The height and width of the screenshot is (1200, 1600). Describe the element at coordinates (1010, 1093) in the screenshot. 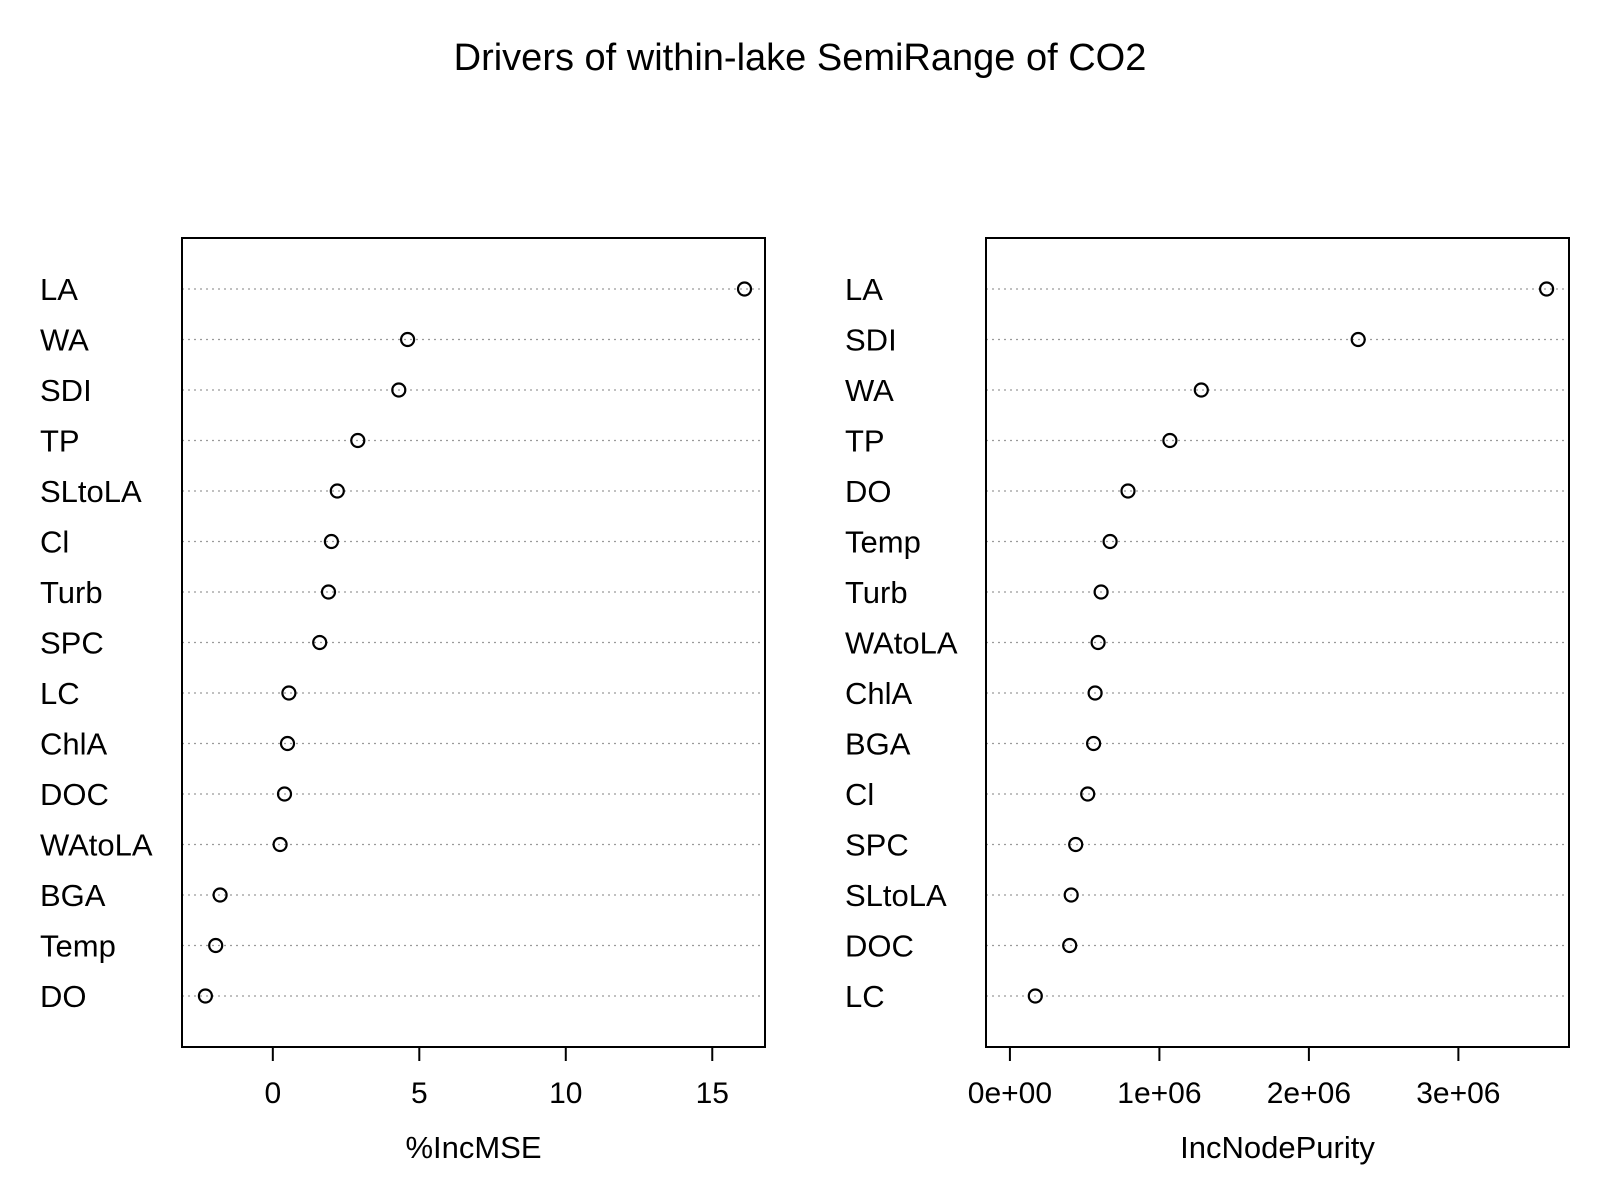

I see `x-tick-label: 0e+00` at that location.